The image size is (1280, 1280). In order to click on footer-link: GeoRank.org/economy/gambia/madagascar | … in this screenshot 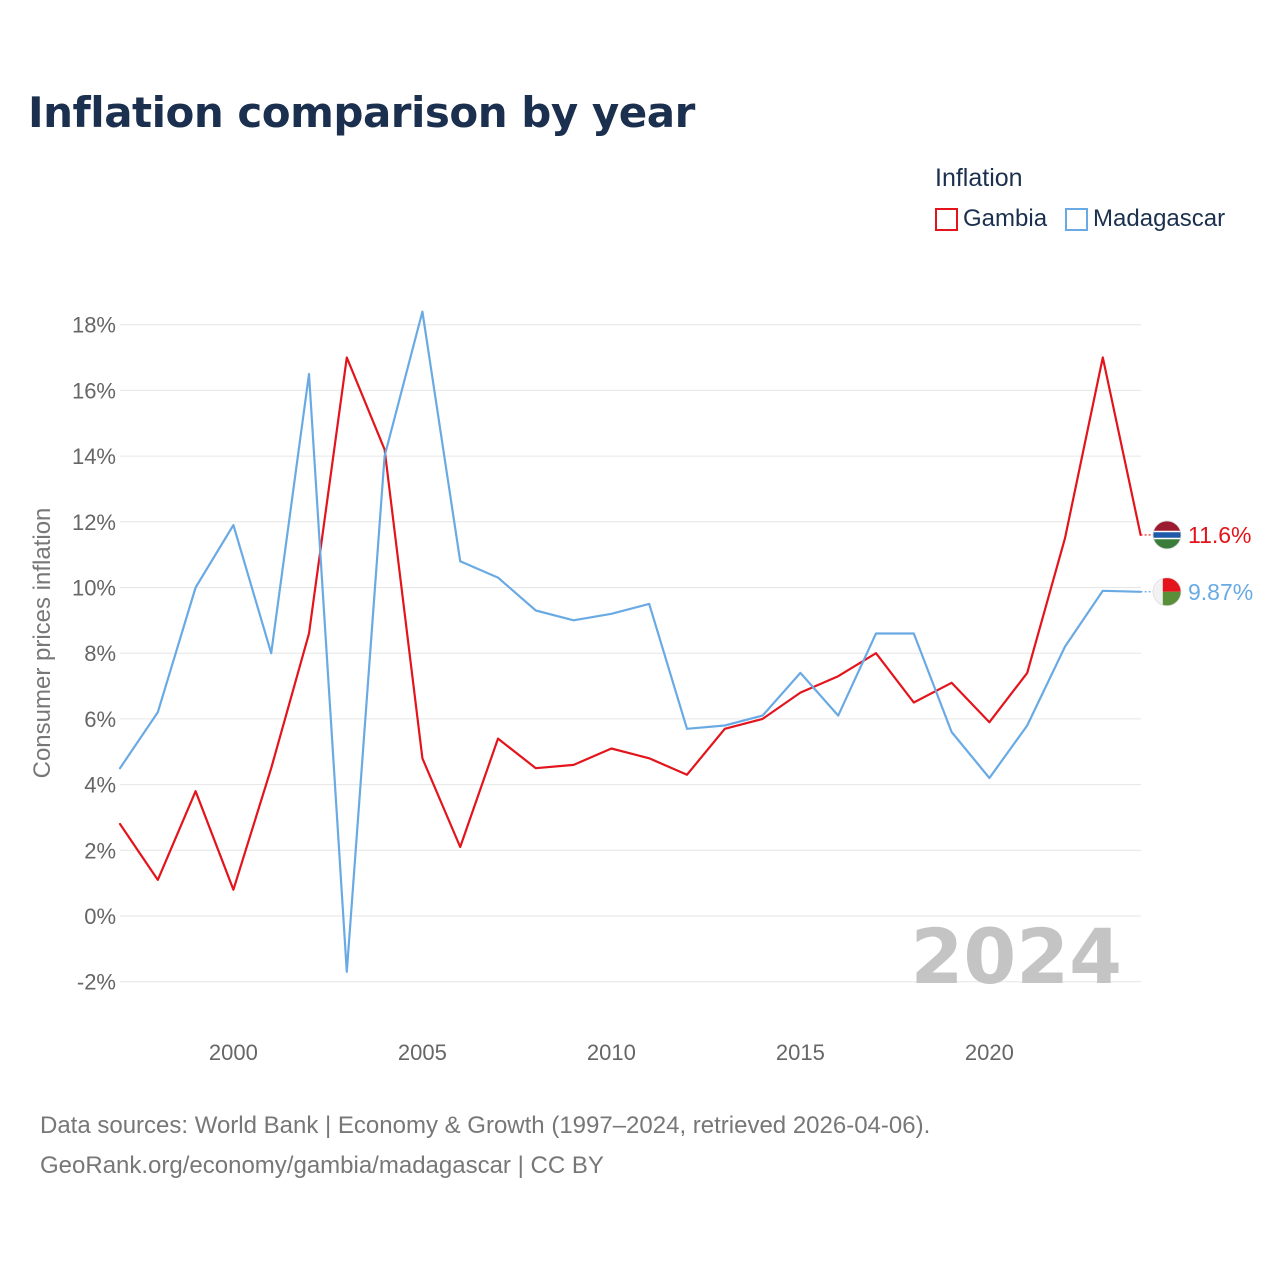, I will do `click(322, 1165)`.